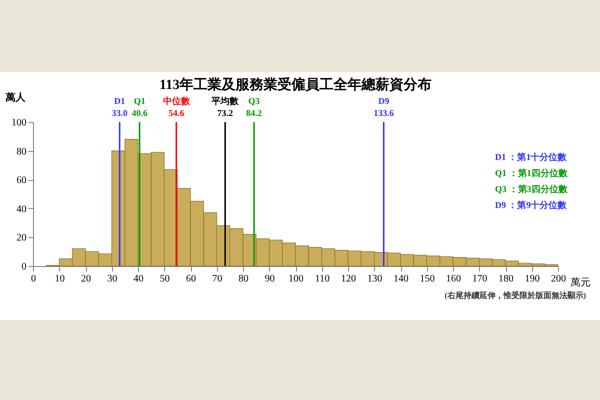 The height and width of the screenshot is (400, 600). Describe the element at coordinates (176, 107) in the screenshot. I see `ref-line-label: 中位數 54.6` at that location.